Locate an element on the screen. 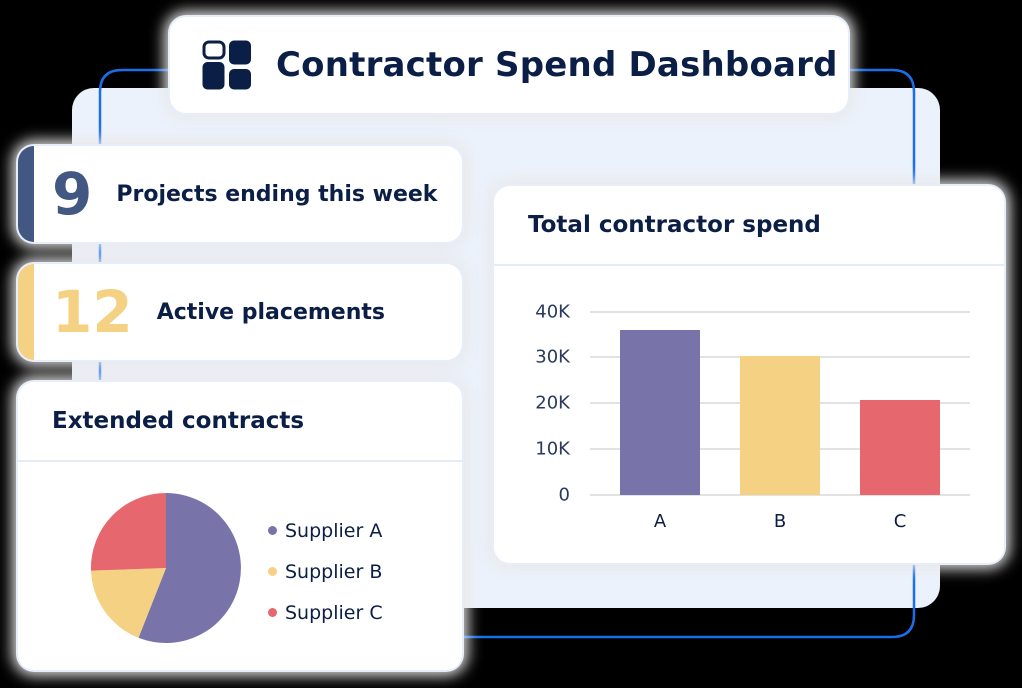 The image size is (1022, 688). pie-slice-supplier-b is located at coordinates (128, 603).